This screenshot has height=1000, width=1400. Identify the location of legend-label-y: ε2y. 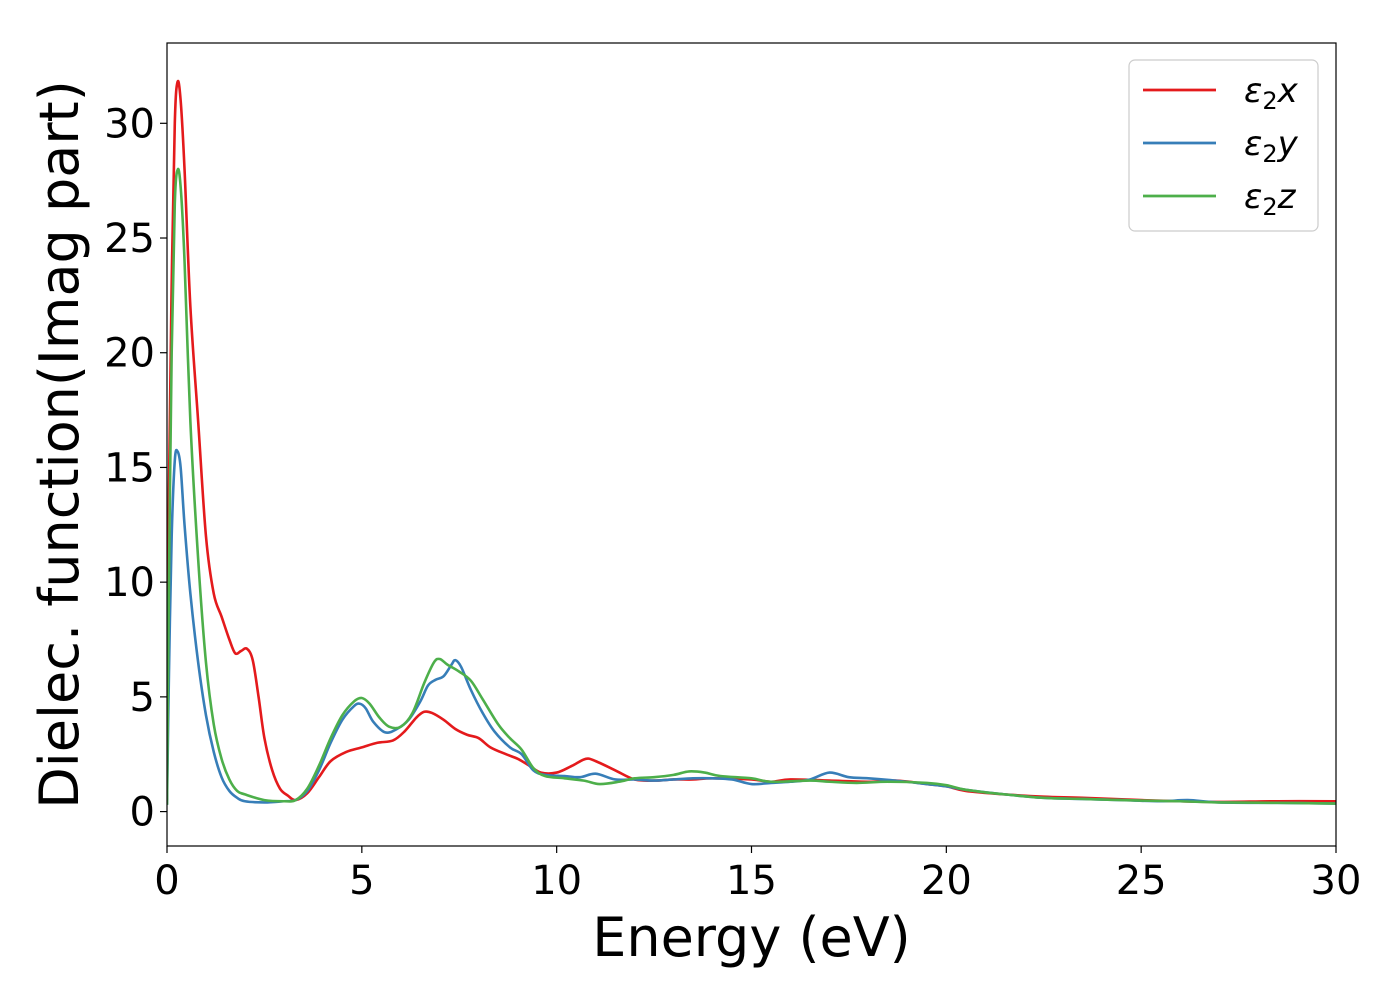
(1271, 146).